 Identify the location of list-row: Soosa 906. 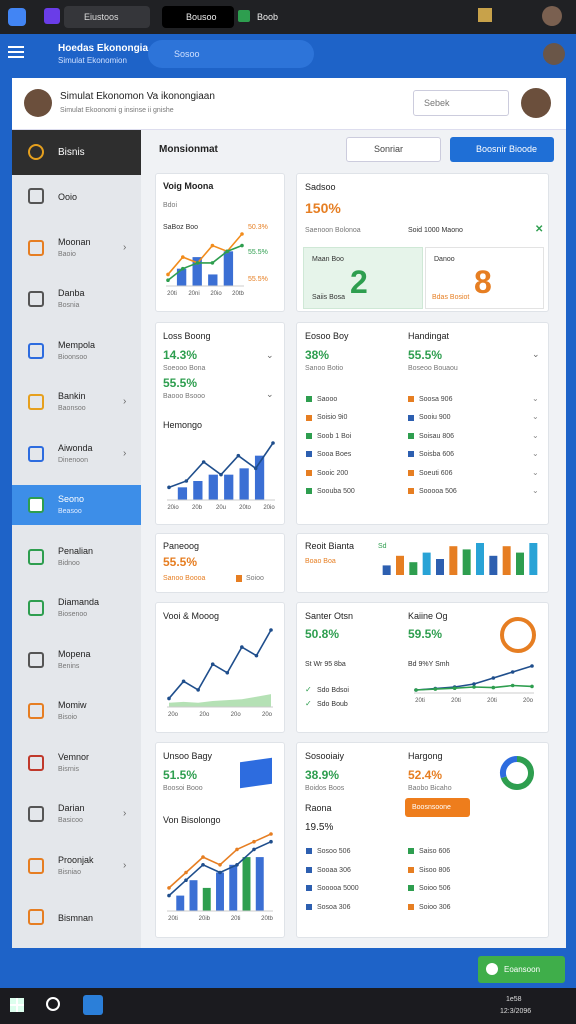
(430, 399).